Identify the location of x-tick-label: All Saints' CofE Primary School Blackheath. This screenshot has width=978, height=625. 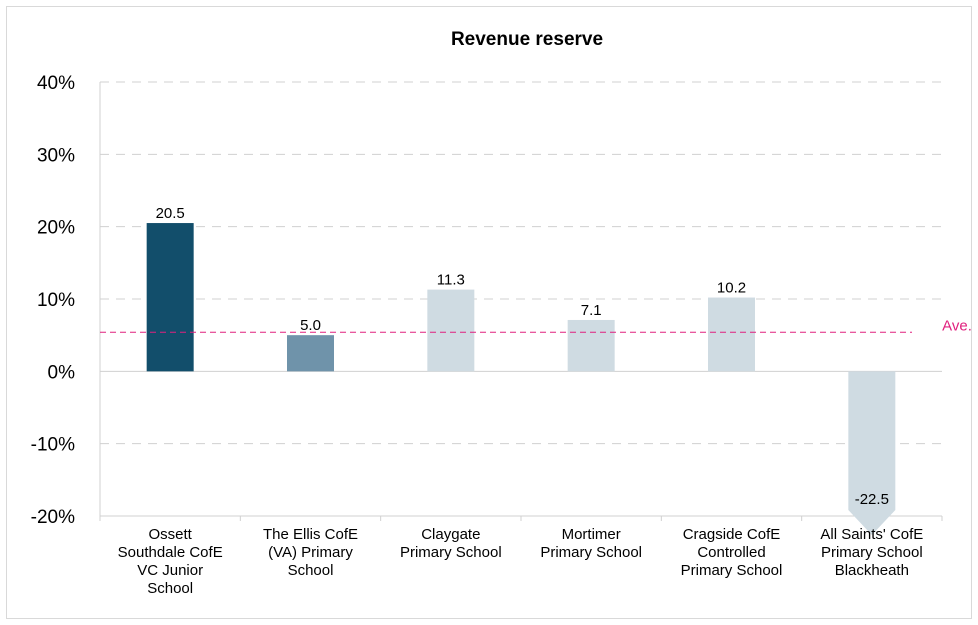
(871, 552).